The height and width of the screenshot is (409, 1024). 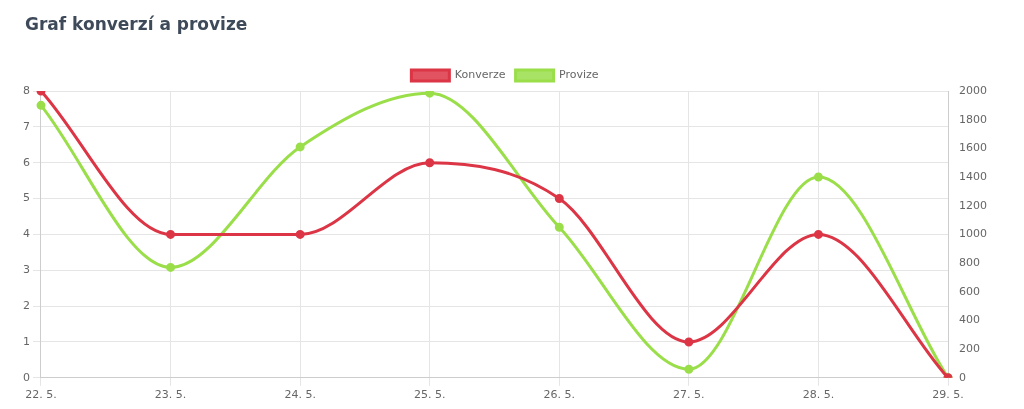 I want to click on x-tick-label: 25. 5., so click(x=429, y=395).